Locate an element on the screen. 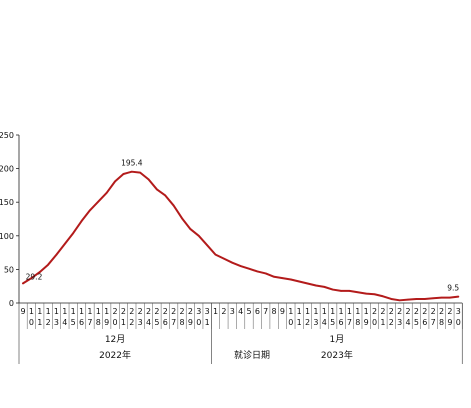 This screenshot has width=471, height=408. data-label: 195.4 is located at coordinates (132, 163).